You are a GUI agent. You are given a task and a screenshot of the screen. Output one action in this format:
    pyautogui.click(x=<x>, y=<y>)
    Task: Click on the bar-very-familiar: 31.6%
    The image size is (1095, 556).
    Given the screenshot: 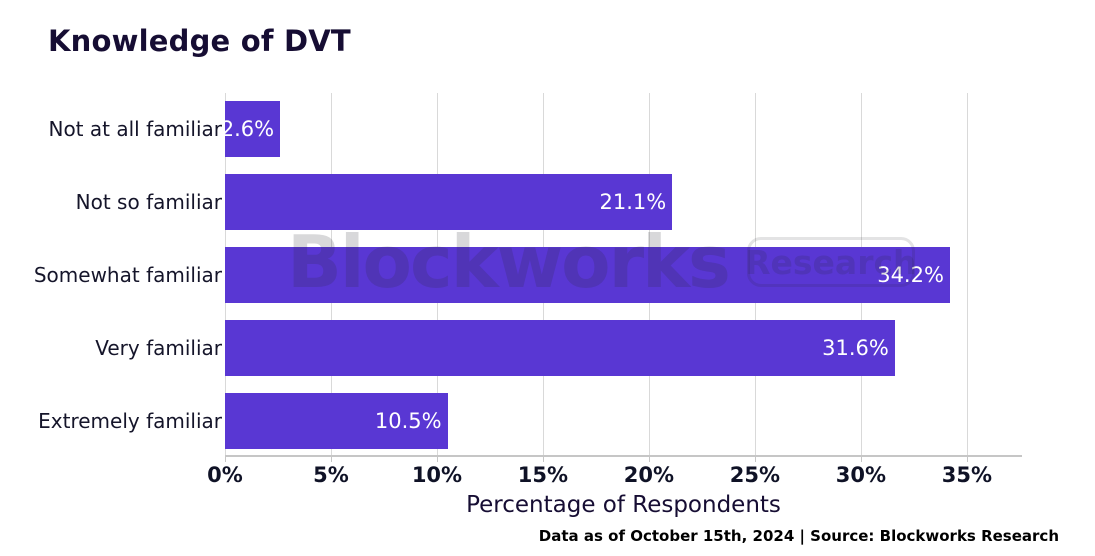 What is the action you would take?
    pyautogui.click(x=560, y=348)
    